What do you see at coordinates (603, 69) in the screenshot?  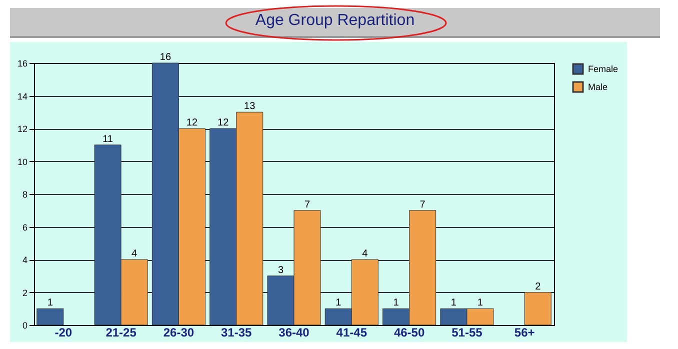 I see `legend-label: Female` at bounding box center [603, 69].